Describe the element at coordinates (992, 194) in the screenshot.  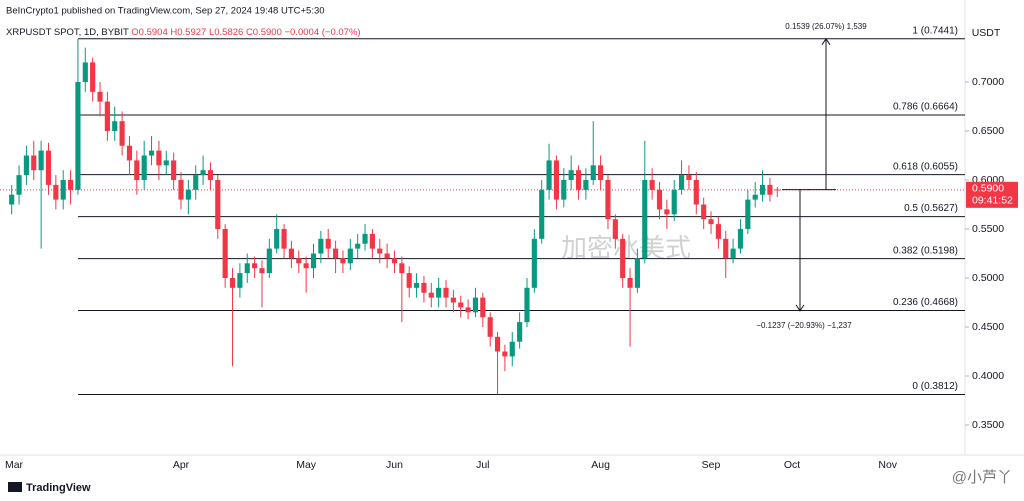
I see `last-price-box` at that location.